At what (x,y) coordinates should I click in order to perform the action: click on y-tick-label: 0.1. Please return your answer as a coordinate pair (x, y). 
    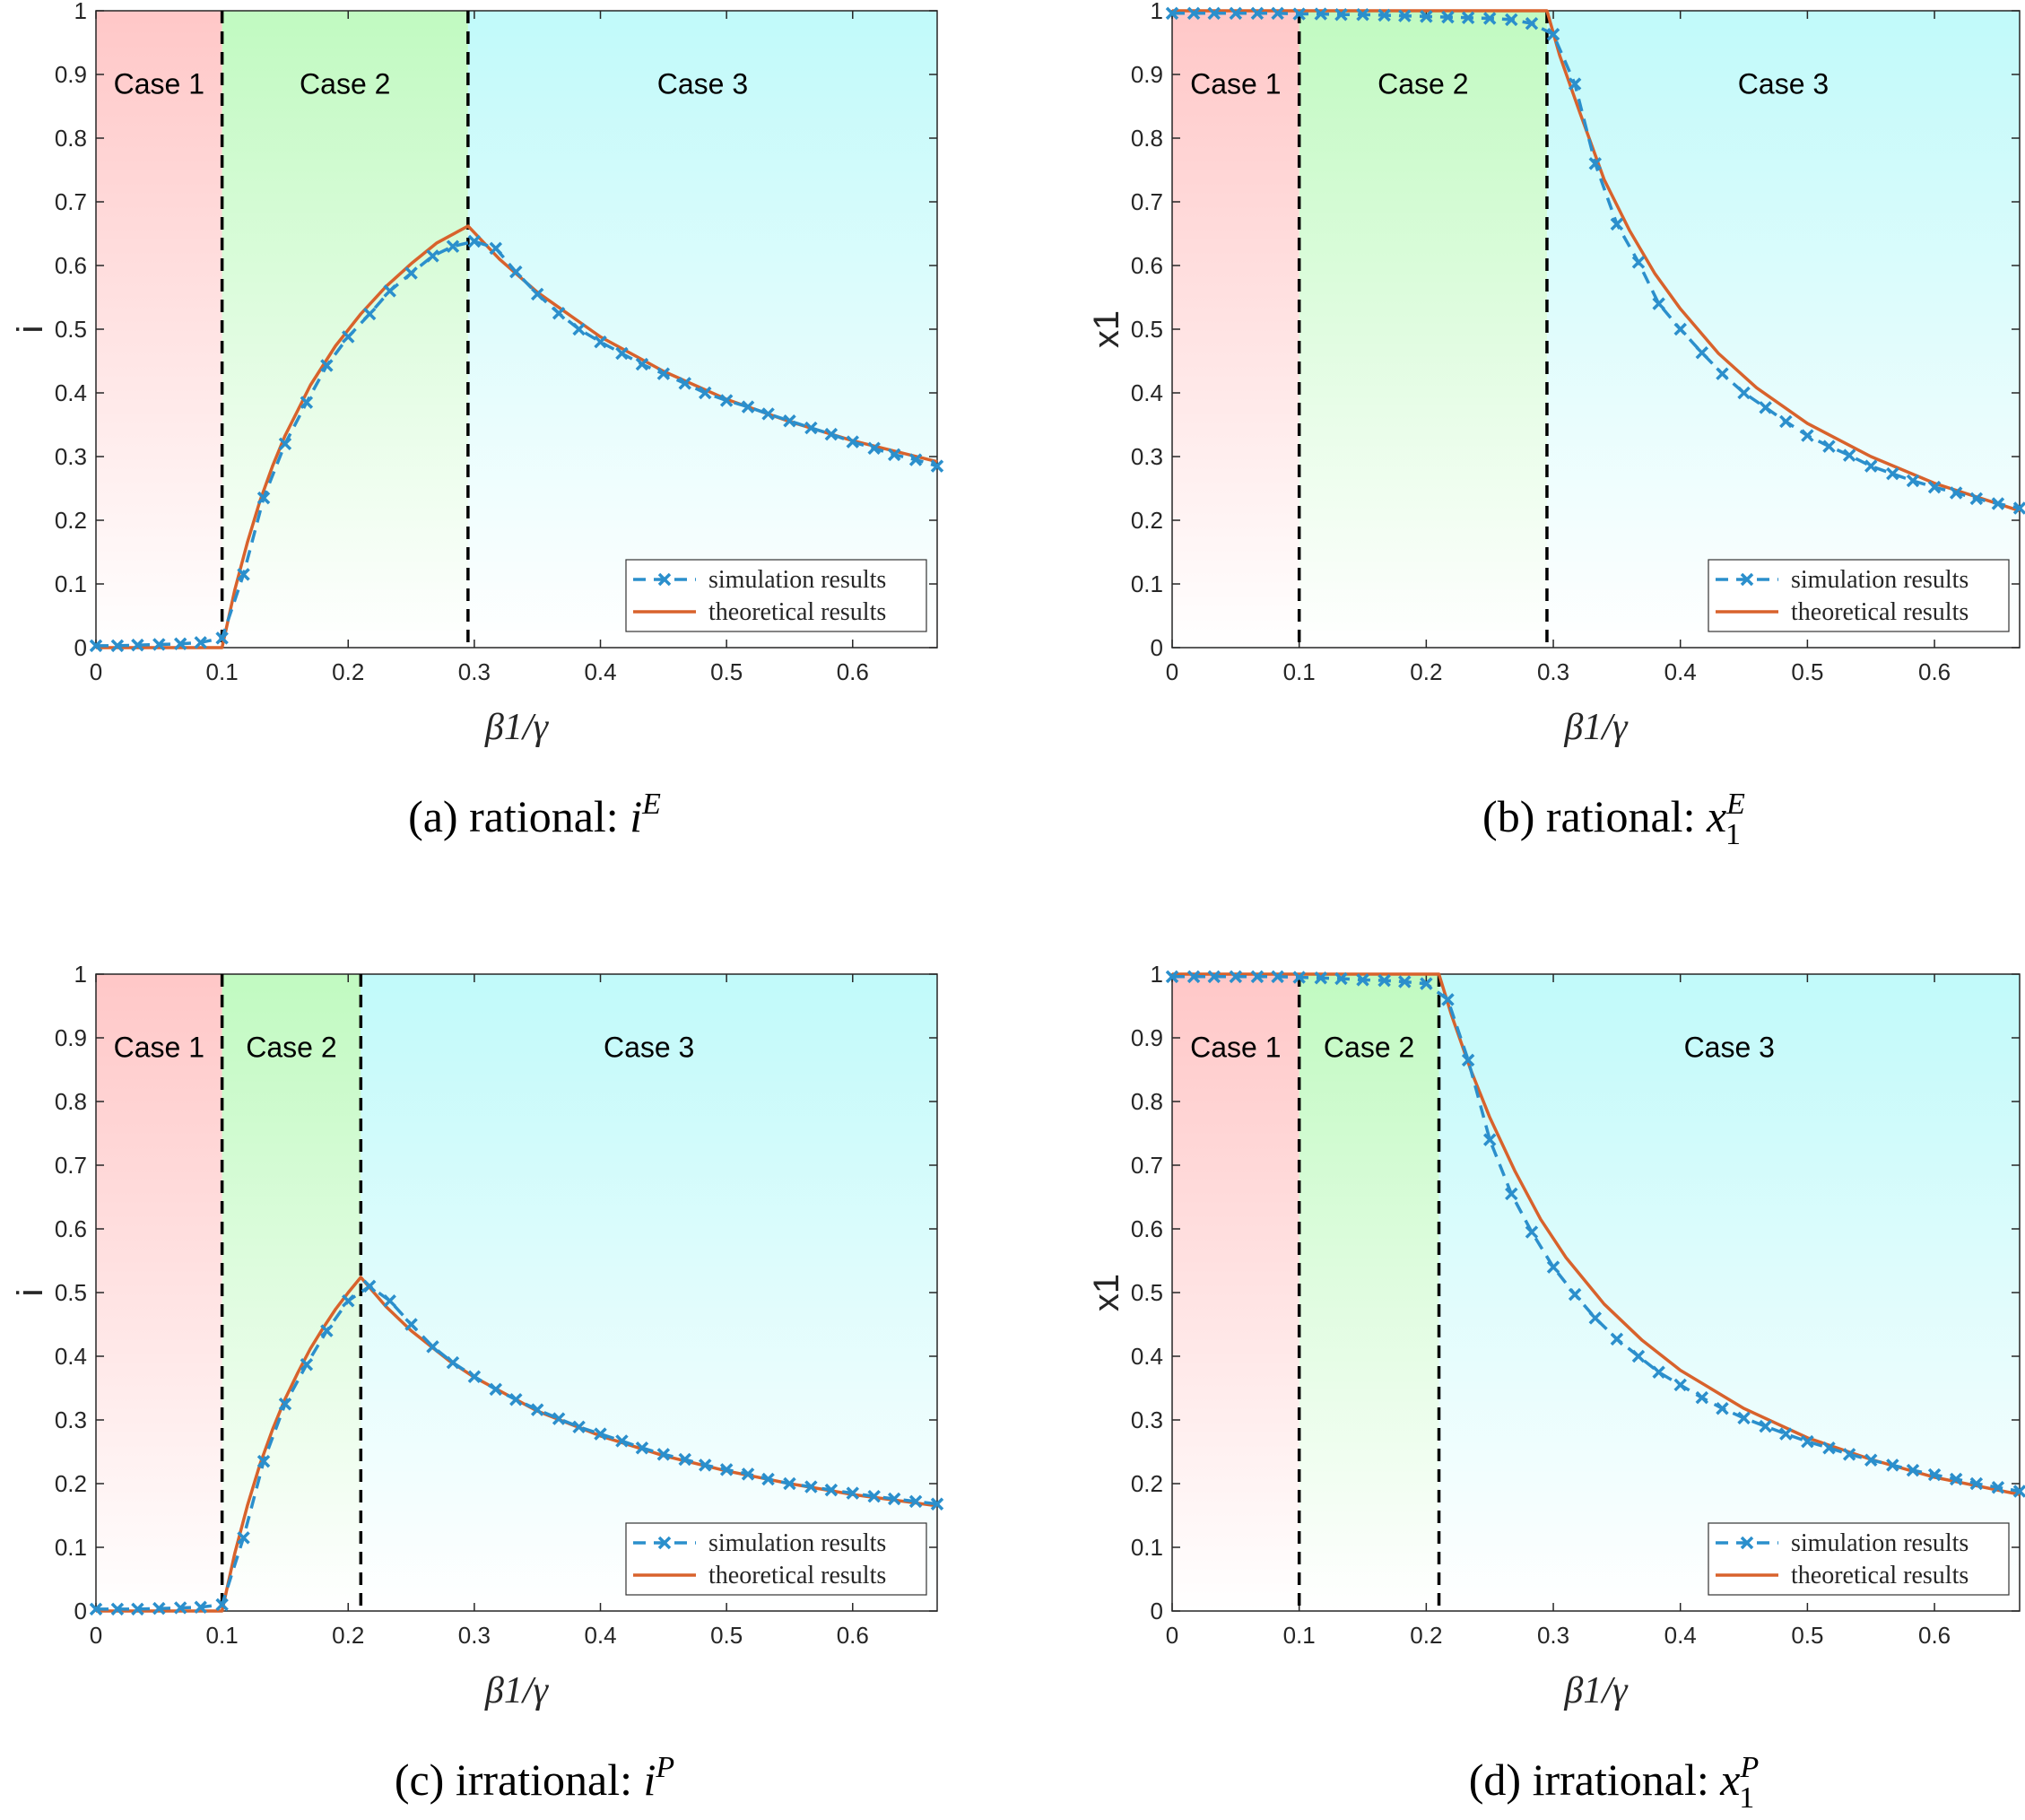
    Looking at the image, I should click on (1147, 583).